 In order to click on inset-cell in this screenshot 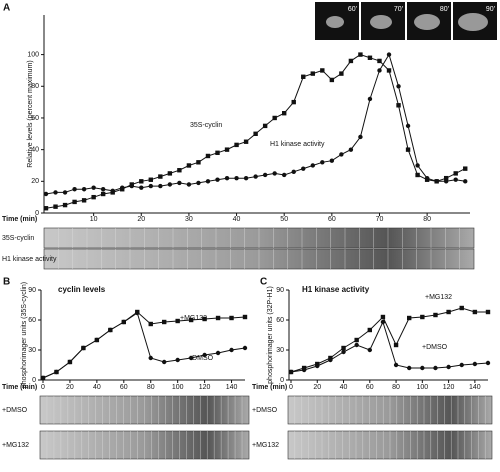, I will do `click(335, 22)`.